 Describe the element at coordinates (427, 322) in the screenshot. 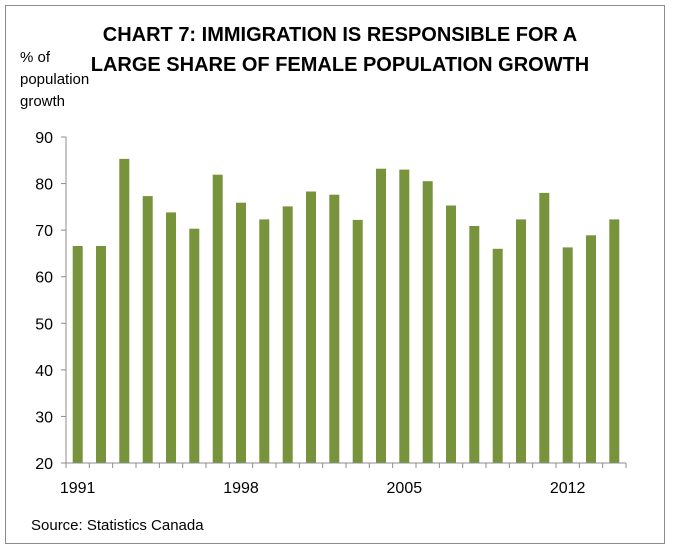

I see `bar-2006` at that location.